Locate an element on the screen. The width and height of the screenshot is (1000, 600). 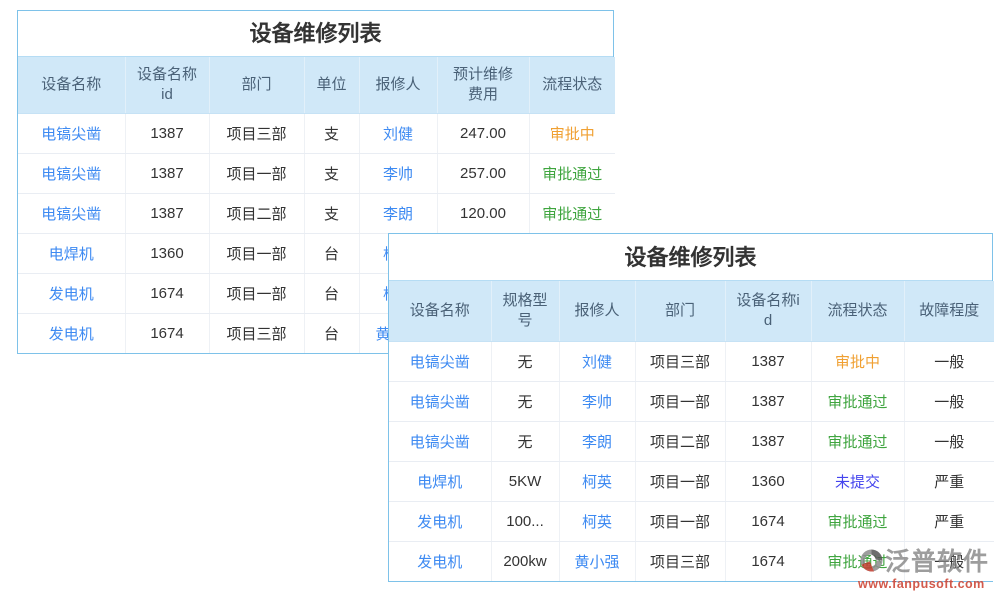
cell-spec: 5KW is located at coordinates (525, 481).